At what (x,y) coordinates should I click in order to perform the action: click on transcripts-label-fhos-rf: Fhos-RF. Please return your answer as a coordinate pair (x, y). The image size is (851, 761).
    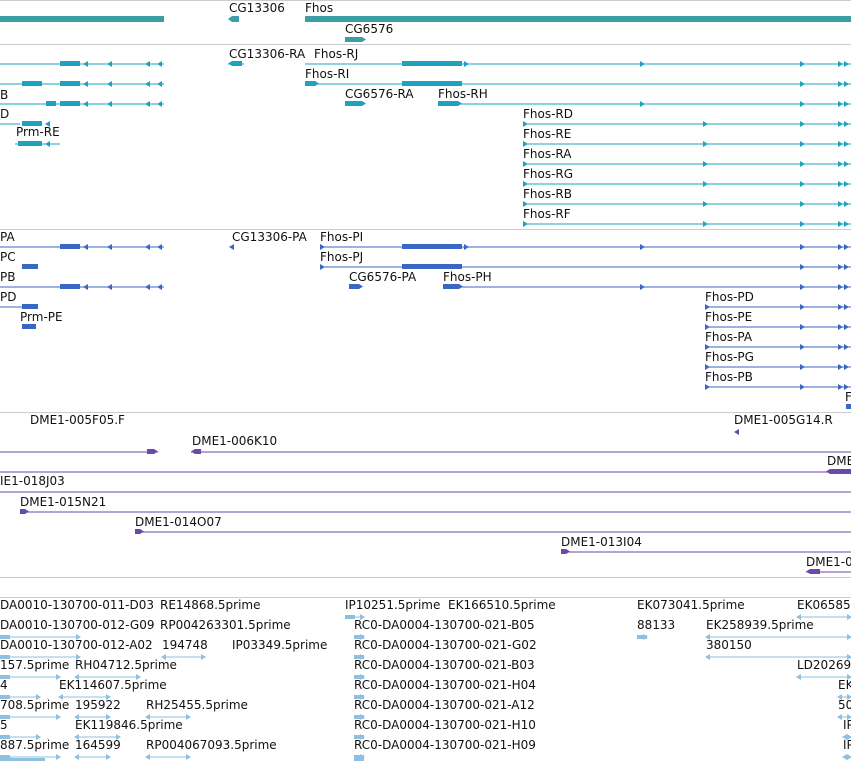
    Looking at the image, I should click on (547, 214).